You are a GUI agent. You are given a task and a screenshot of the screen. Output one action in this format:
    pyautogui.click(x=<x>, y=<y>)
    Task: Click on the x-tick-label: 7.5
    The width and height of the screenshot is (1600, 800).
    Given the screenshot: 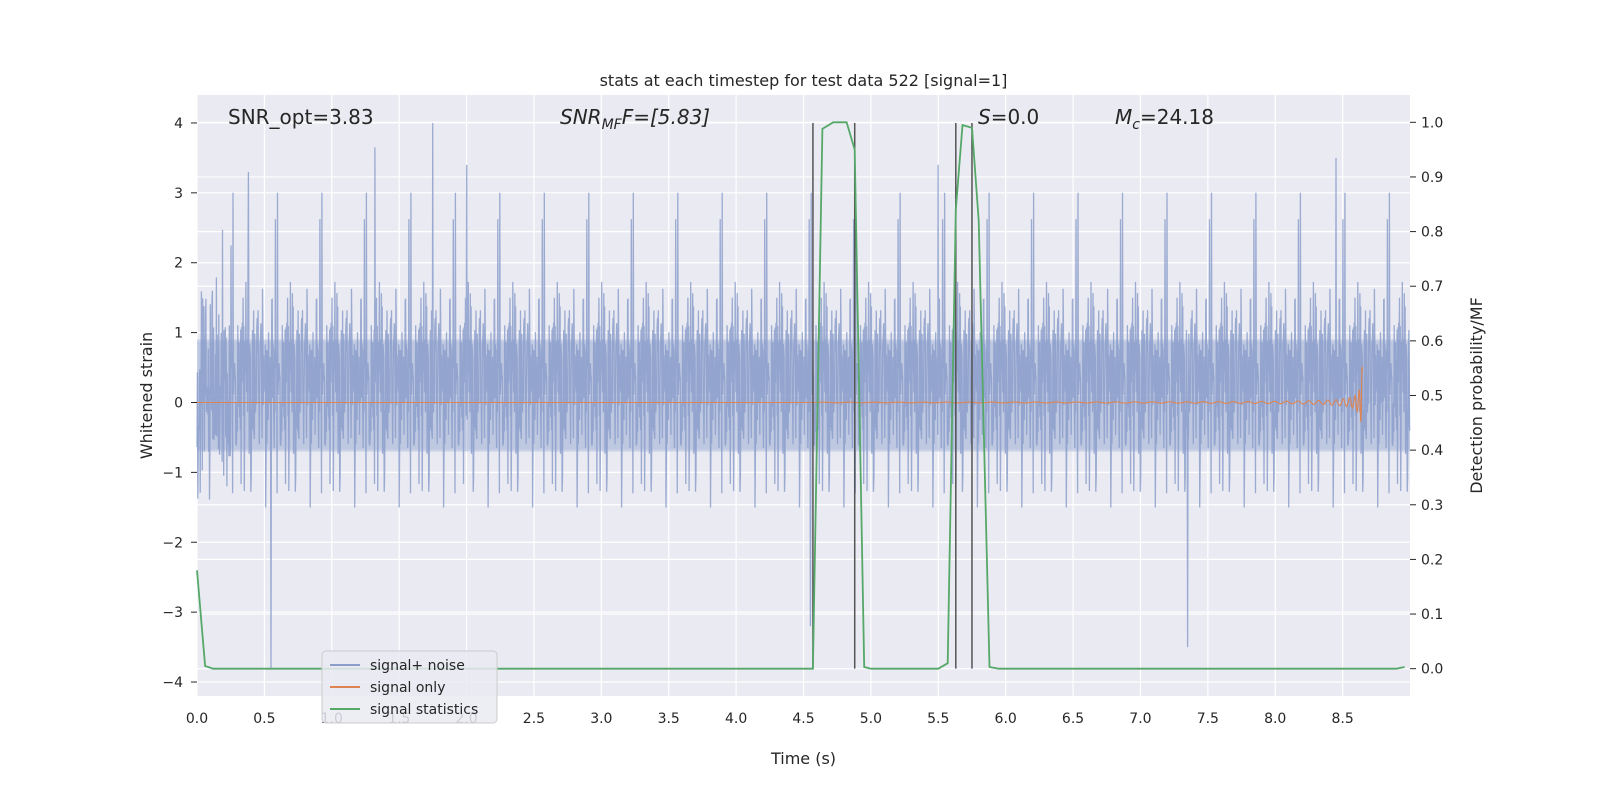 What is the action you would take?
    pyautogui.click(x=1208, y=719)
    